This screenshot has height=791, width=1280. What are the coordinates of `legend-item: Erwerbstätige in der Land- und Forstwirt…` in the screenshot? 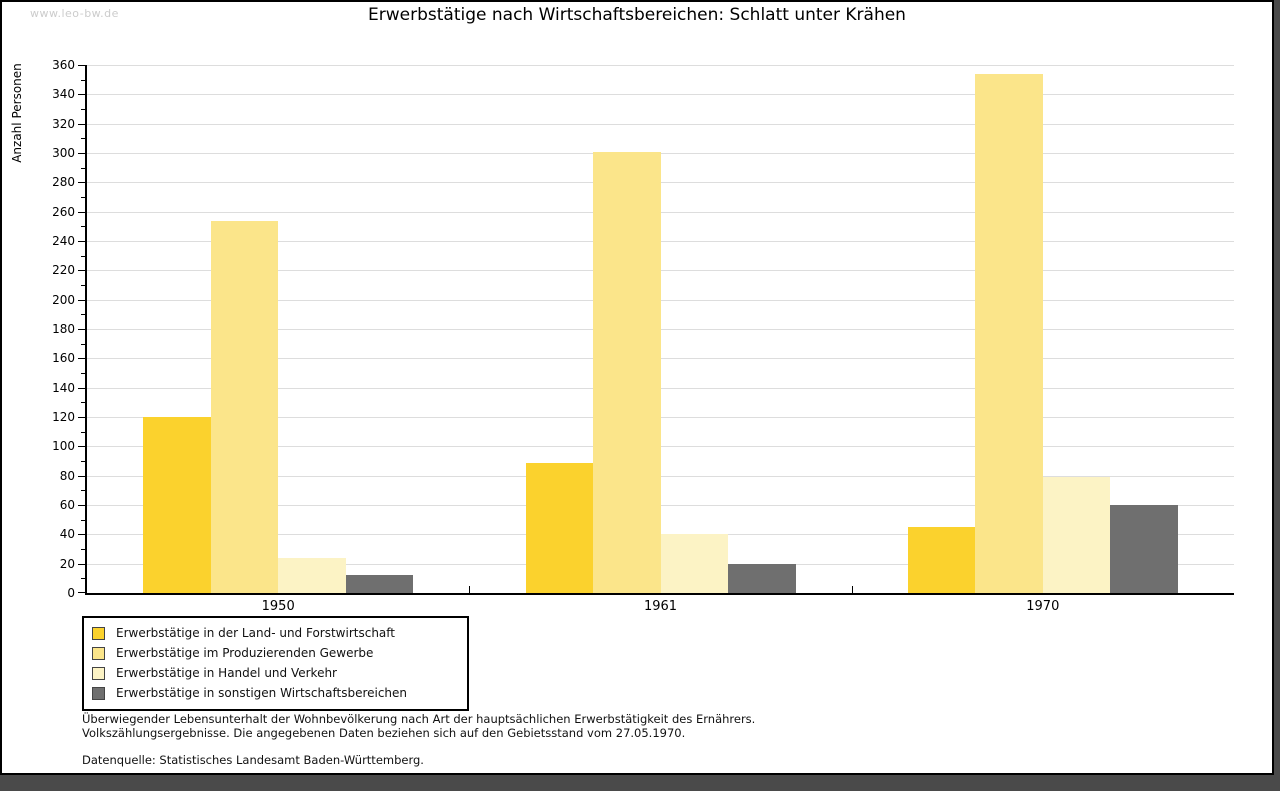 It's located at (275, 633).